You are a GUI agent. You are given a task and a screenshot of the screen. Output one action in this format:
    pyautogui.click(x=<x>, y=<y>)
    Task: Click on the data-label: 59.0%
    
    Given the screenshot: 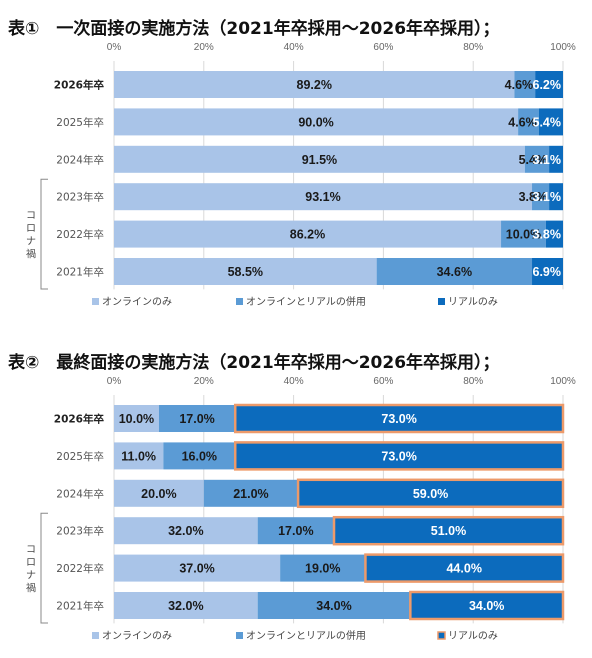 What is the action you would take?
    pyautogui.click(x=430, y=494)
    